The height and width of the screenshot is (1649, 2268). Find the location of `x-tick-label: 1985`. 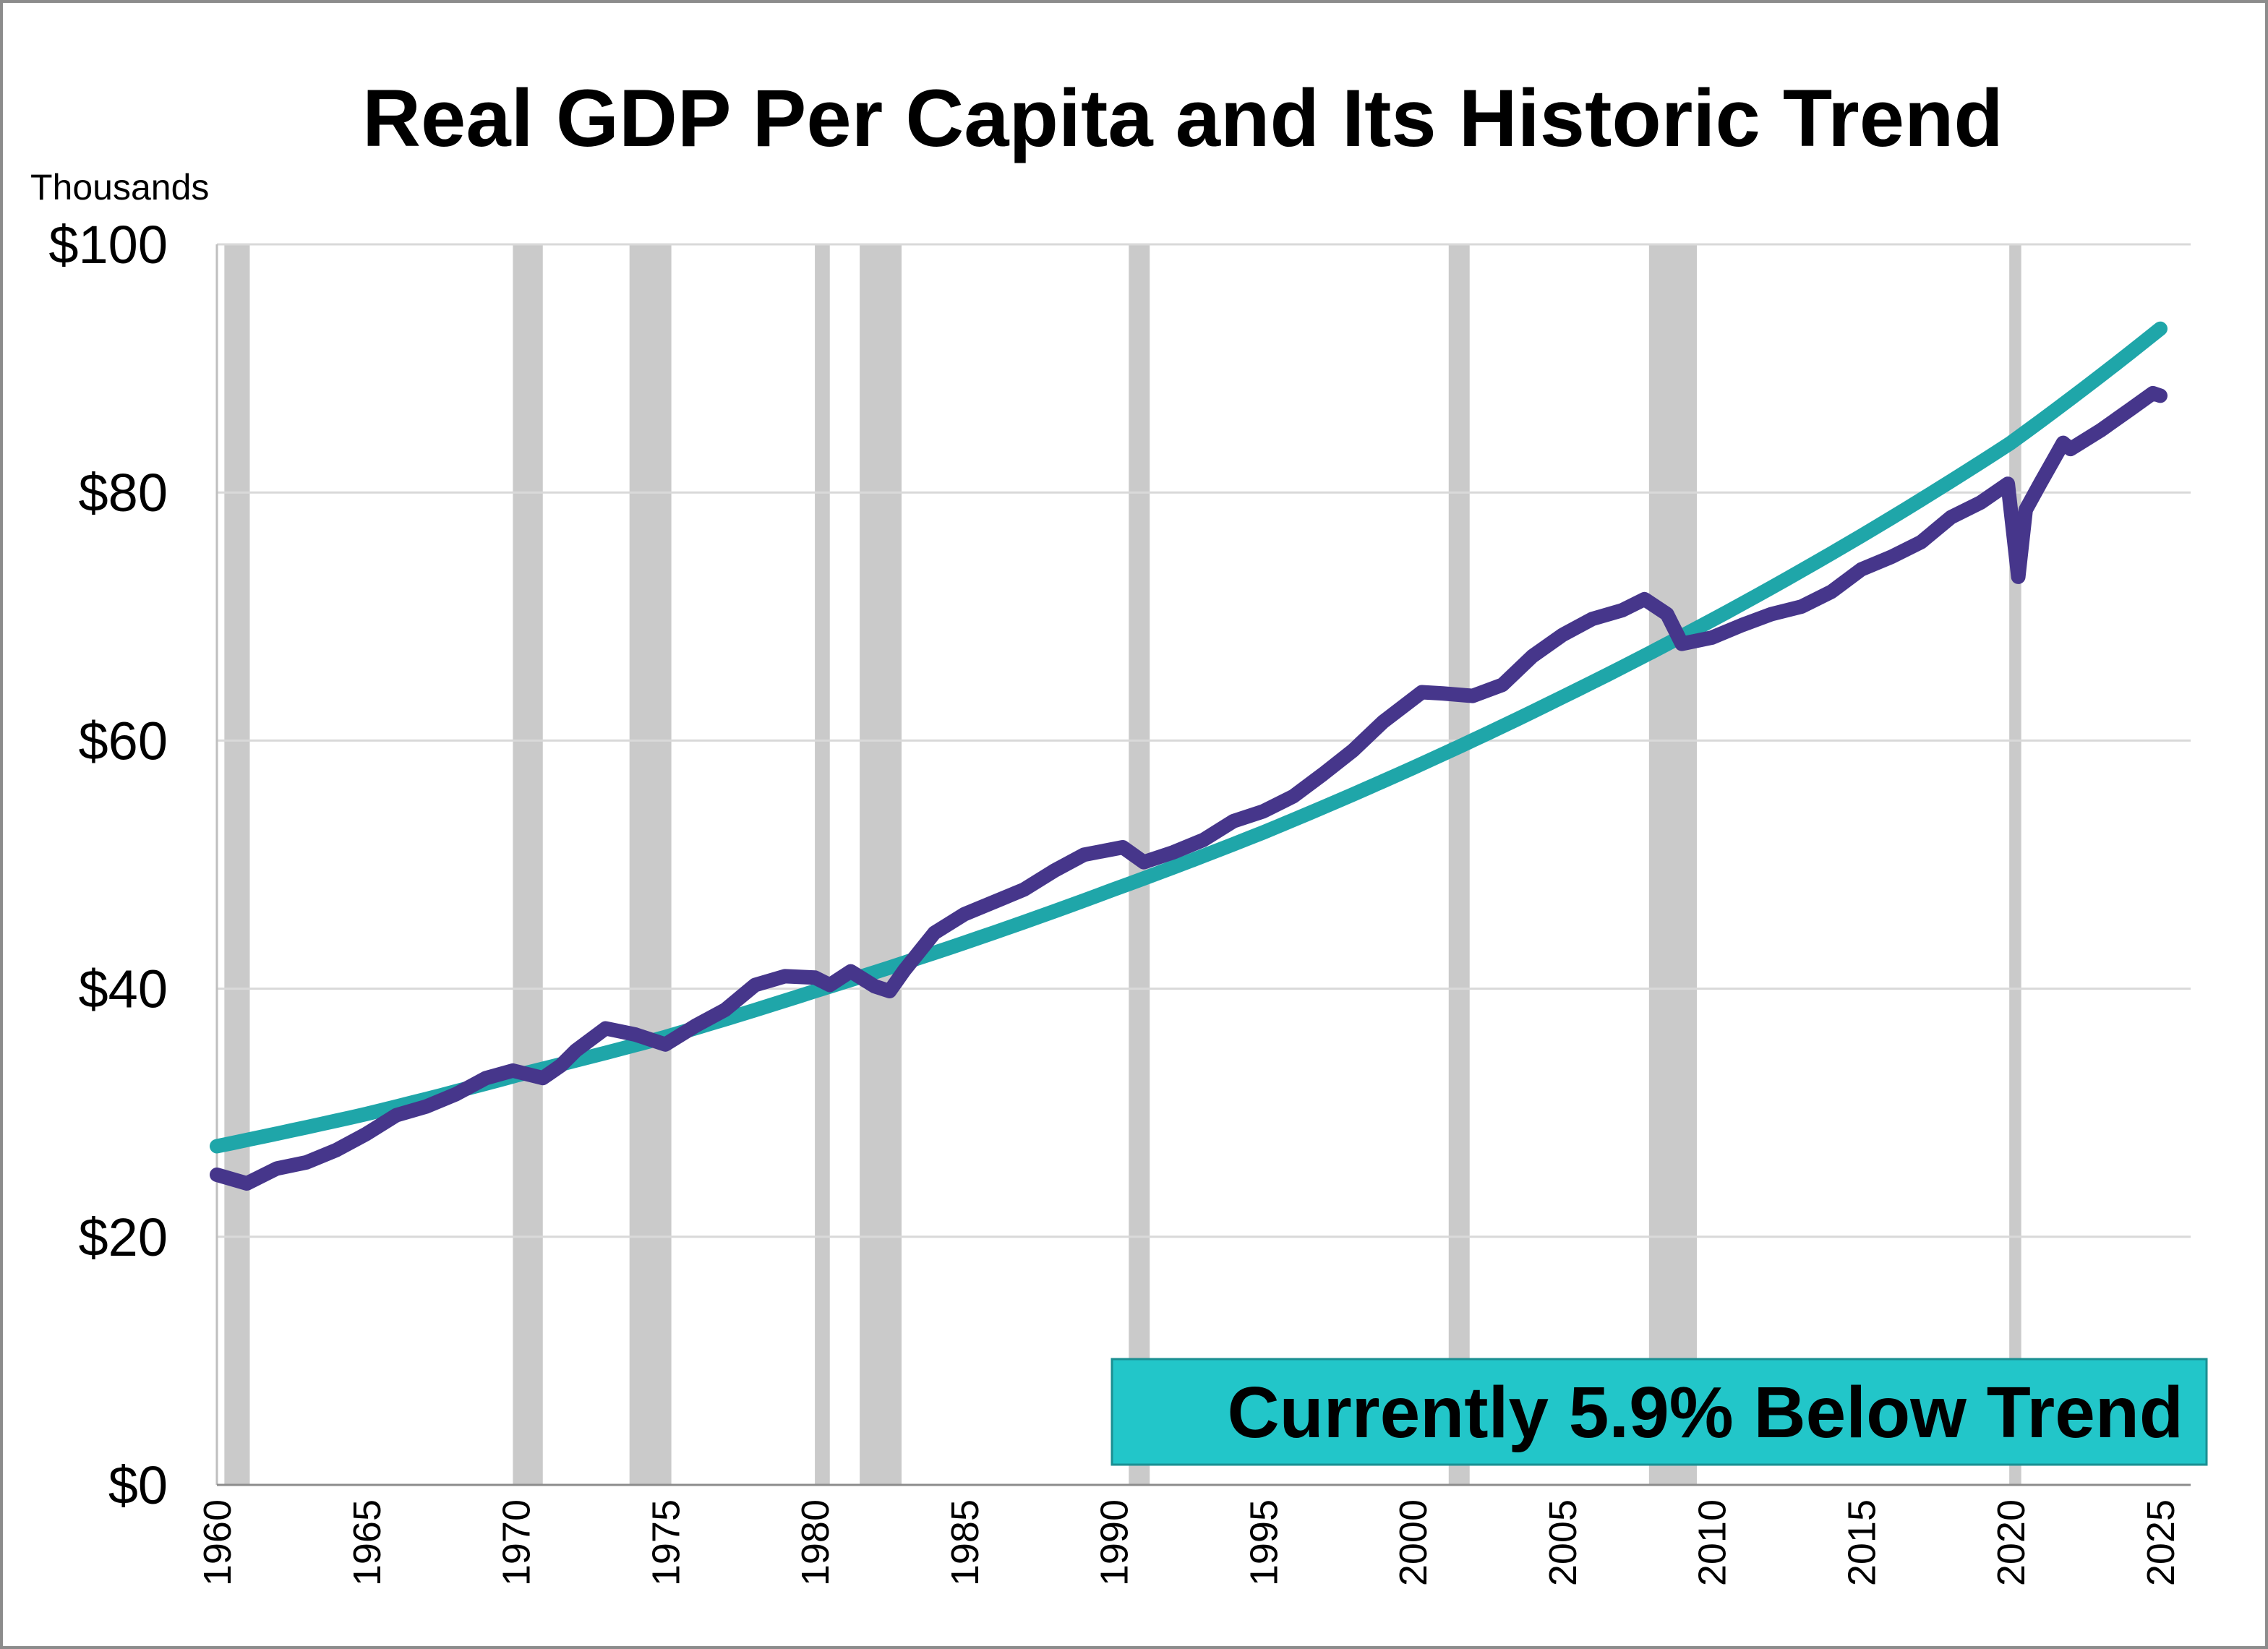

x-tick-label: 1985 is located at coordinates (965, 1542).